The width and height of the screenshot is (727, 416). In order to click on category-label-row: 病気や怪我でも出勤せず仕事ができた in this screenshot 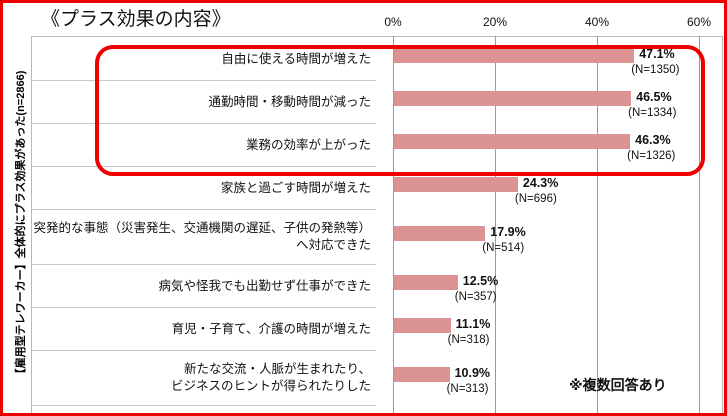, I will do `click(204, 286)`.